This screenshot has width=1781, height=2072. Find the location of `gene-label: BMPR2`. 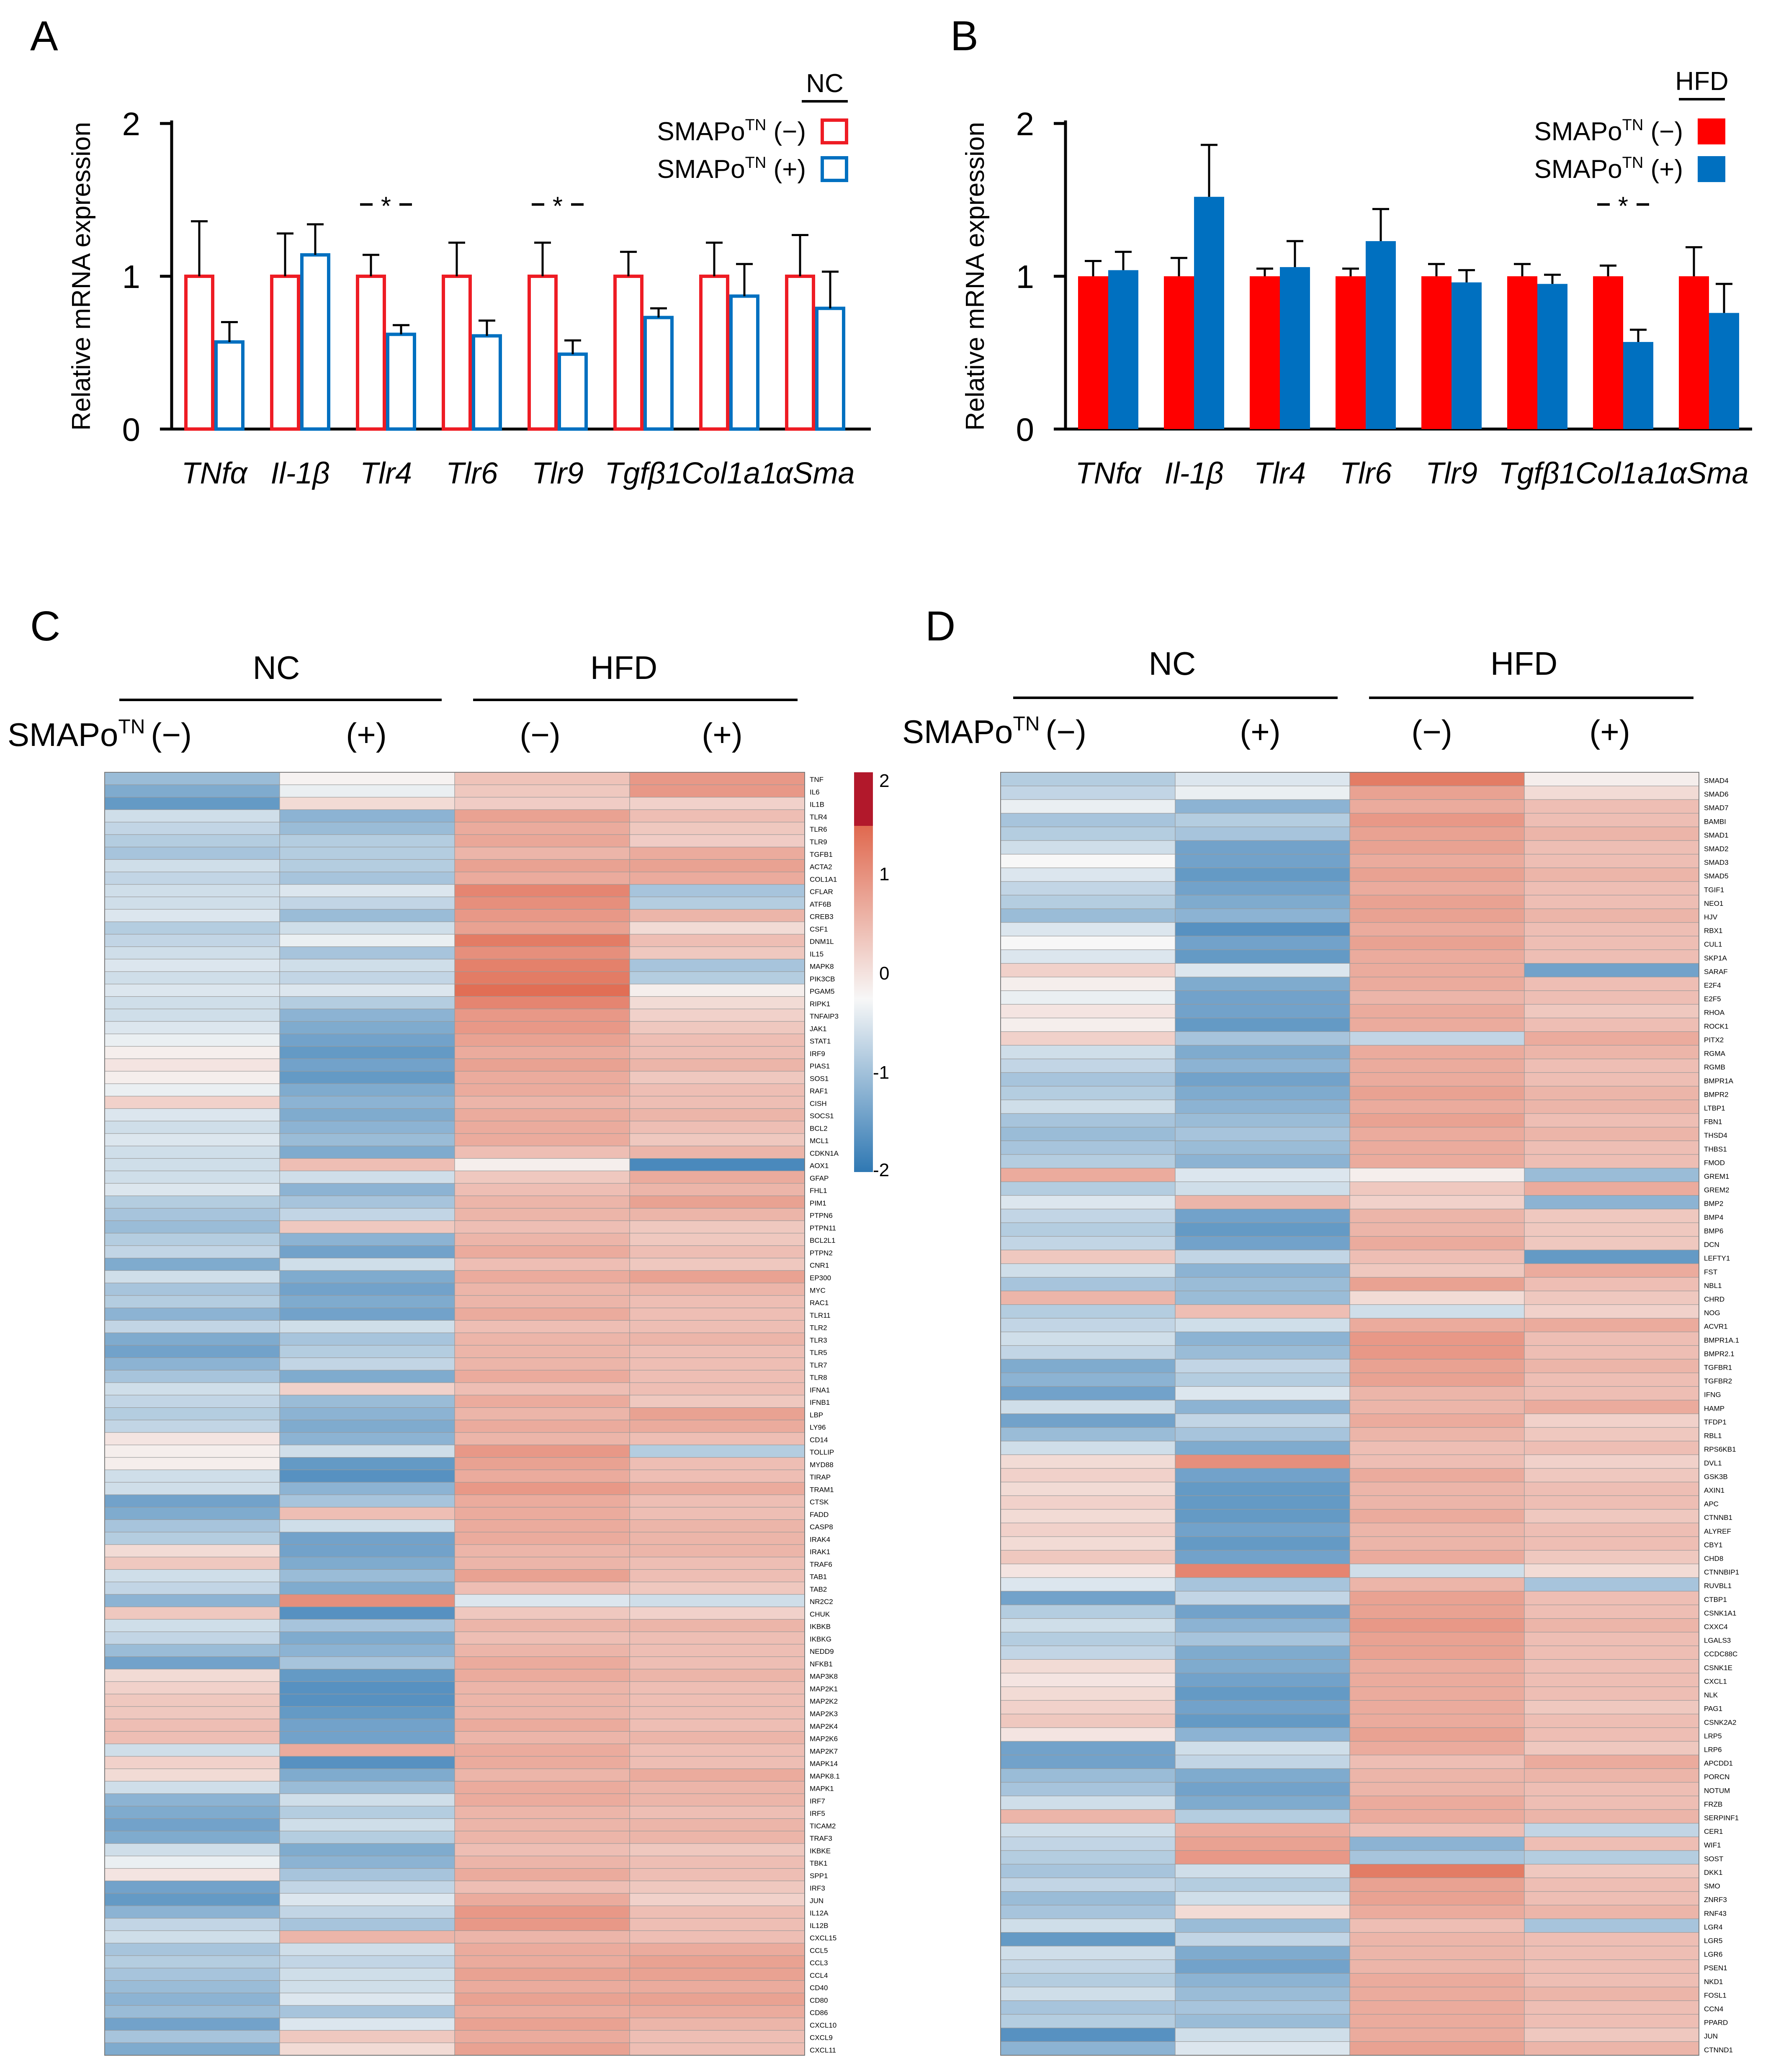

gene-label: BMPR2 is located at coordinates (1716, 1094).